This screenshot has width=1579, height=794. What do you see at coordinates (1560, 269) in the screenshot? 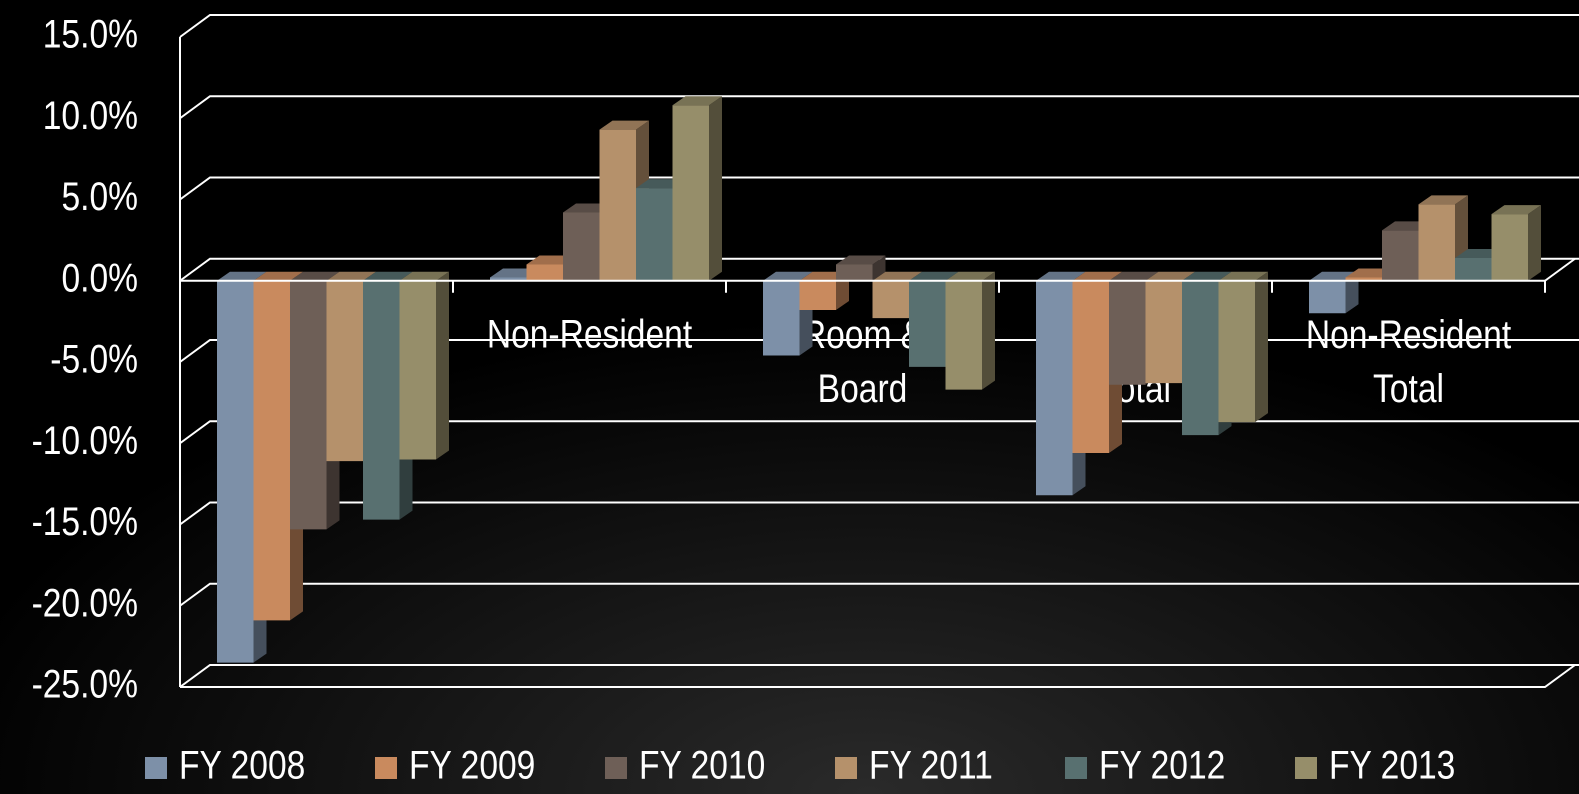
I see `zero-line-edge` at bounding box center [1560, 269].